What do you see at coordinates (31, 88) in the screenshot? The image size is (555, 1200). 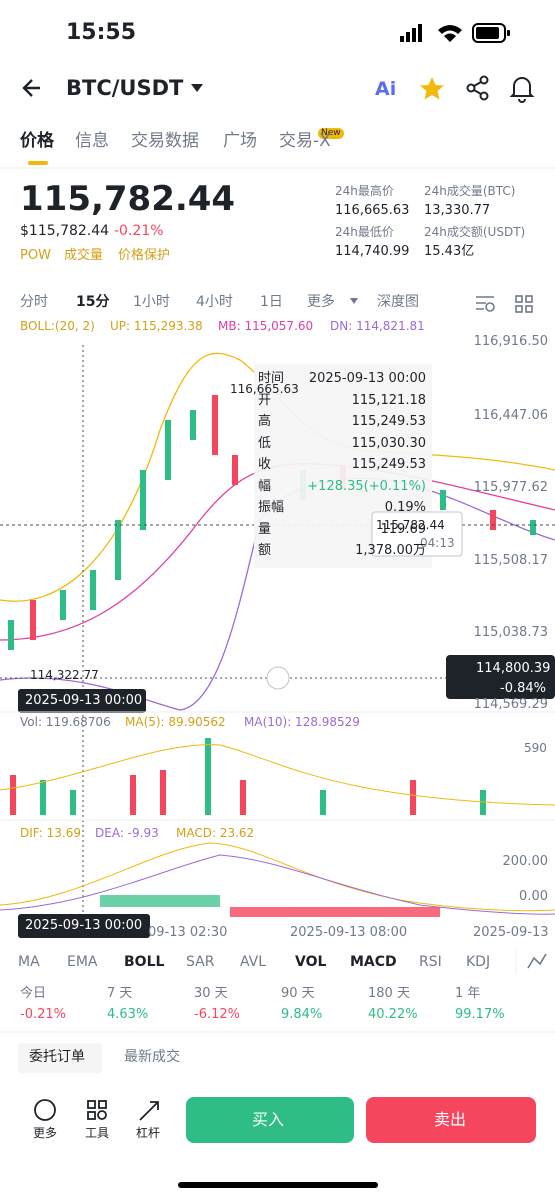 I see `back-arrow` at bounding box center [31, 88].